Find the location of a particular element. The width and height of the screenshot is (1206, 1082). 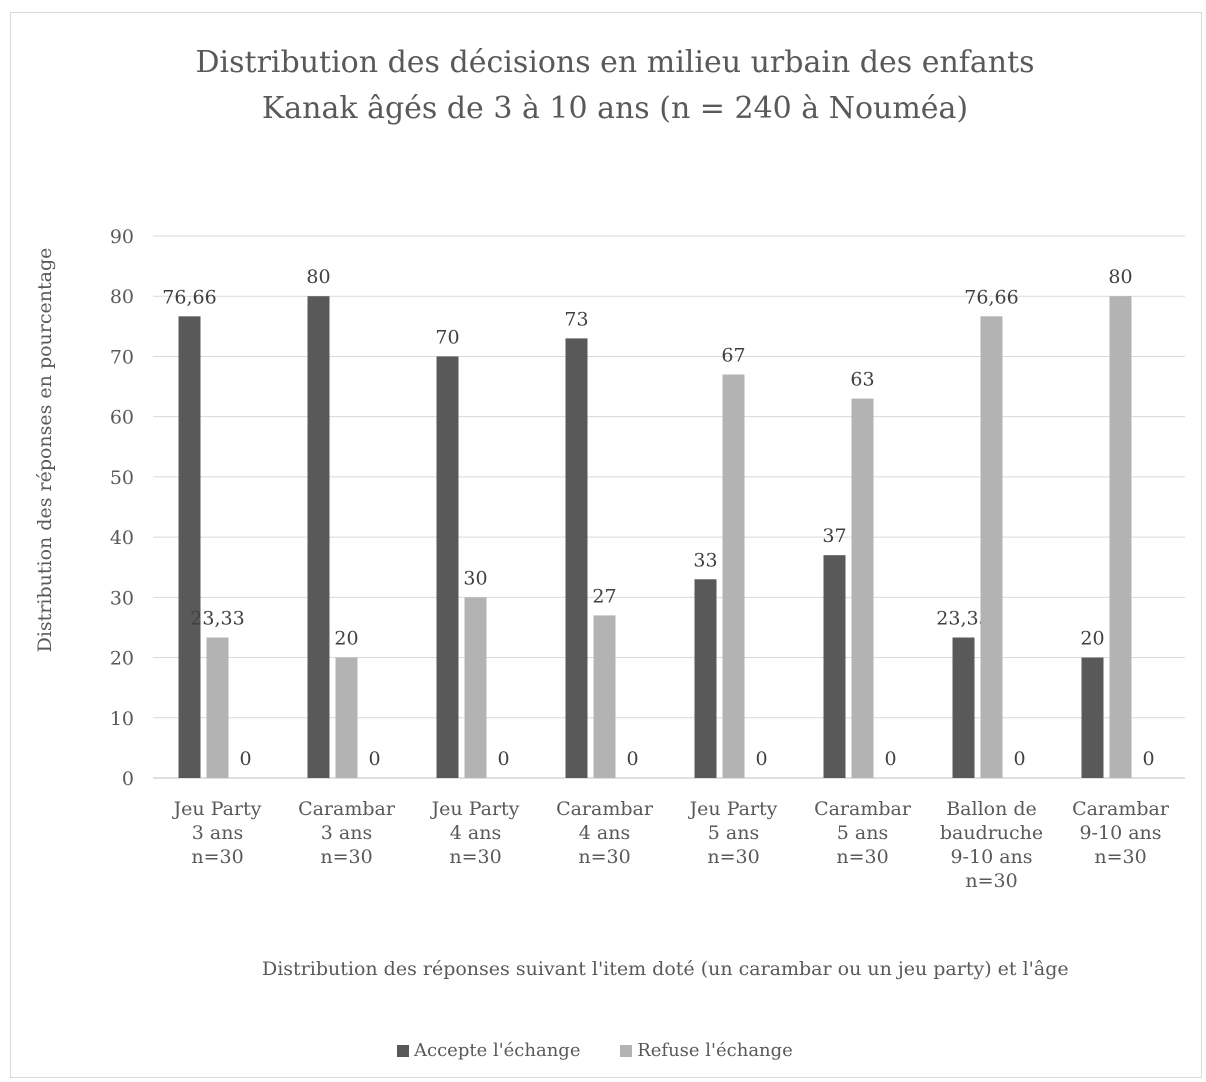

data-label: 37 is located at coordinates (834, 536).